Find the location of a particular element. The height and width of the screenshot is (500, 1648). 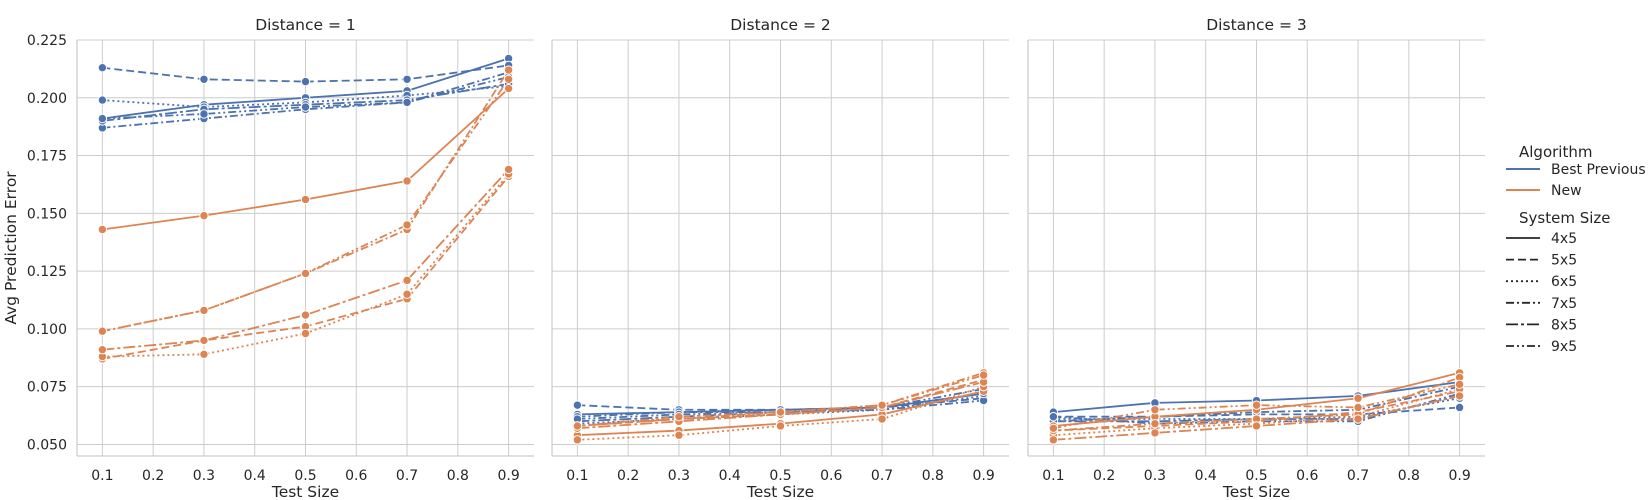

legend-item-best-previous: Best Previous is located at coordinates (1576, 170).